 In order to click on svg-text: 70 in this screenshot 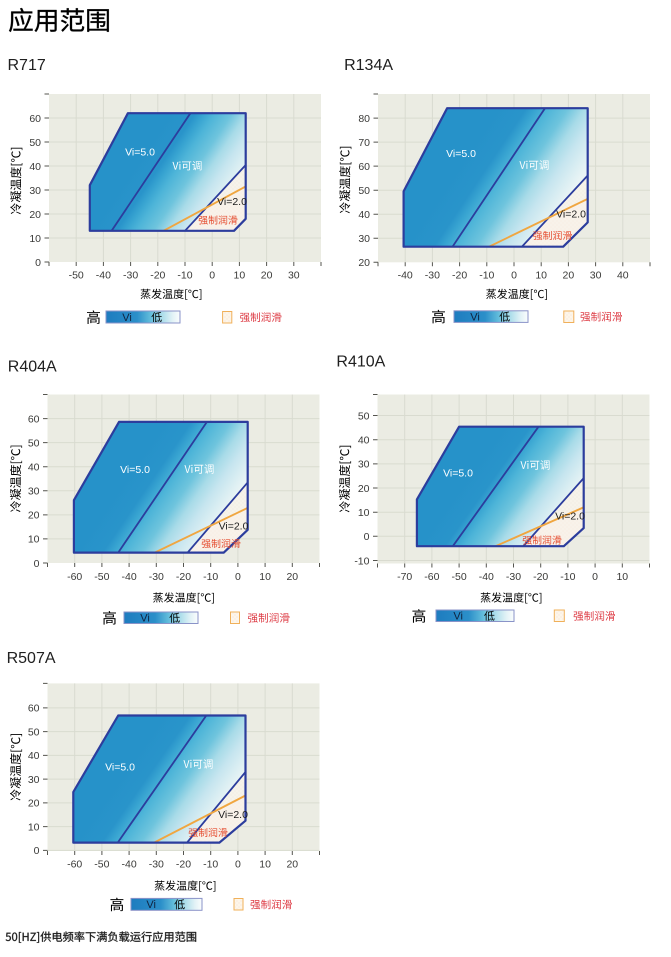, I will do `click(364, 143)`.